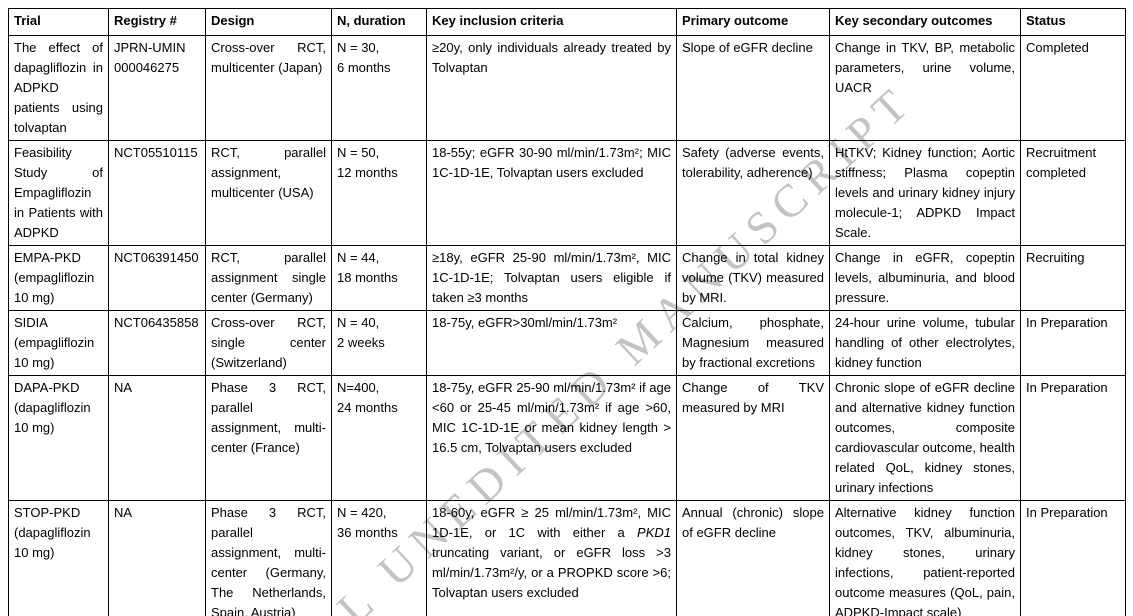  Describe the element at coordinates (551, 22) in the screenshot. I see `column-header-inclusion: Key inclusion criteria` at that location.